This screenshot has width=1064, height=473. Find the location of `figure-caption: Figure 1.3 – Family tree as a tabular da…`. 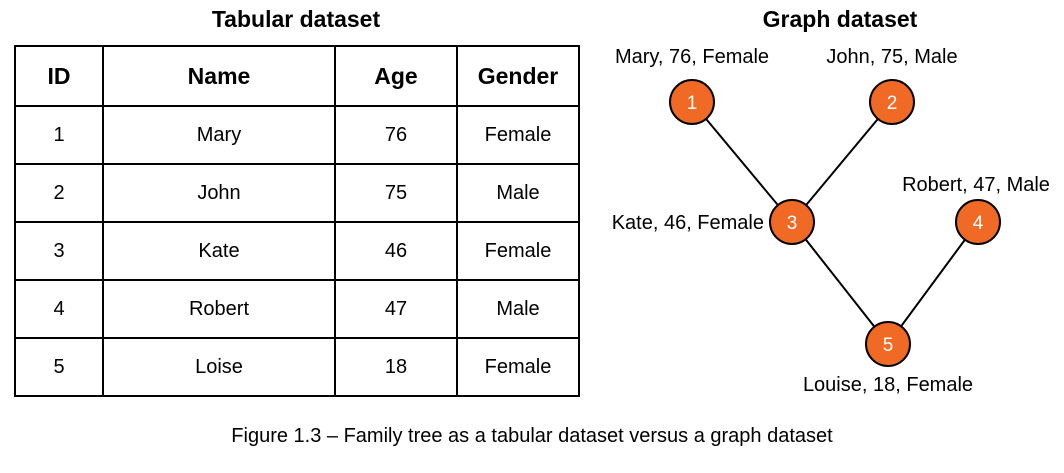

figure-caption: Figure 1.3 – Family tree as a tabular da… is located at coordinates (532, 436).